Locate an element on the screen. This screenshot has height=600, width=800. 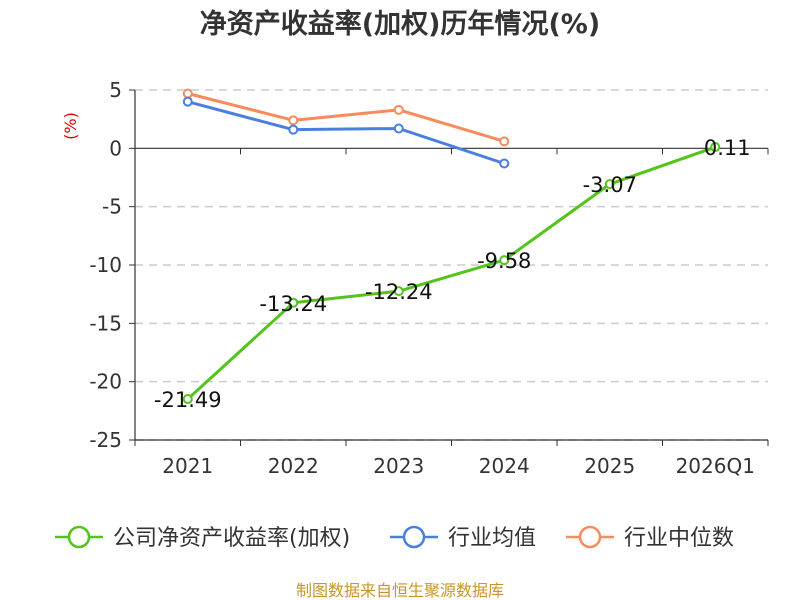
data-label: -12.24 is located at coordinates (399, 292).